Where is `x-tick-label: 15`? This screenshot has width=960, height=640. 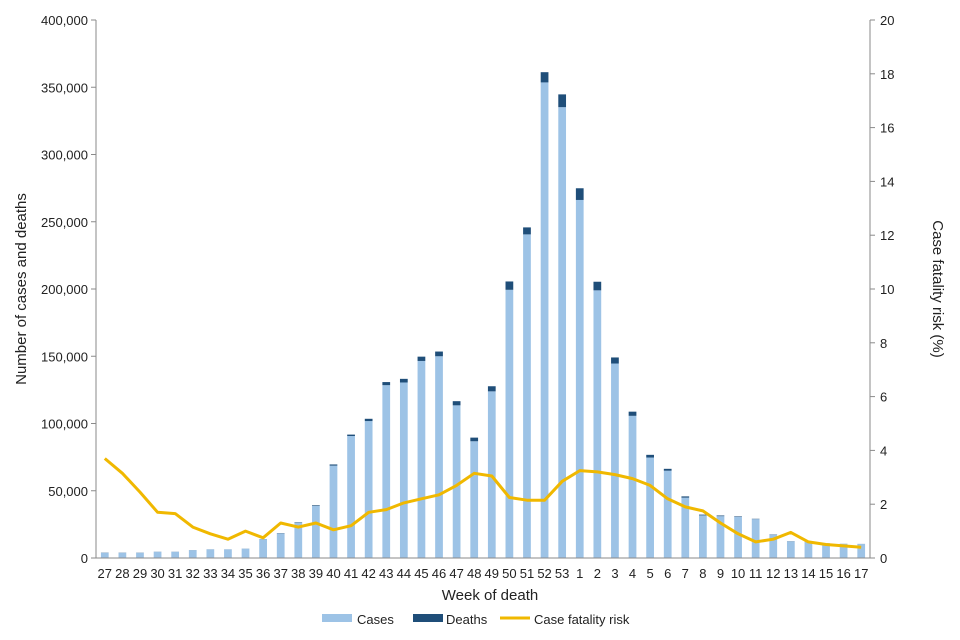 x-tick-label: 15 is located at coordinates (826, 573).